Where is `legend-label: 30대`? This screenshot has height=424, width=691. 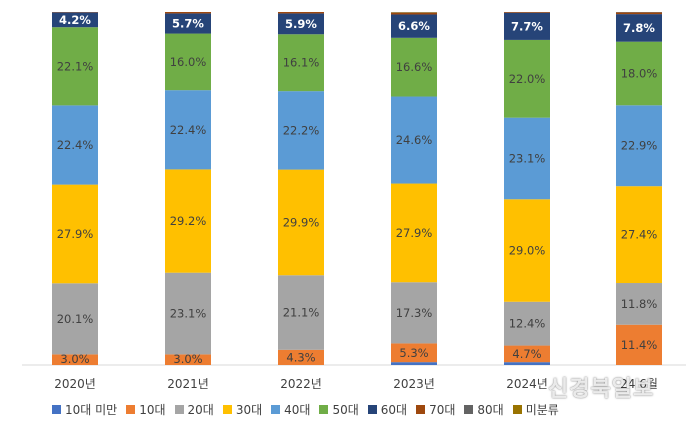 legend-label: 30대 is located at coordinates (249, 409).